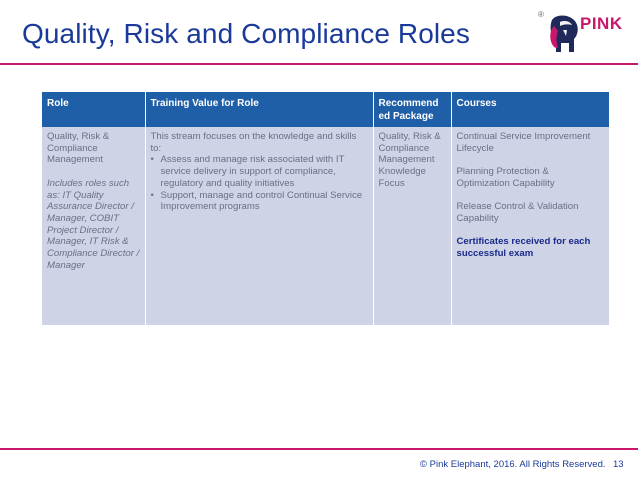  What do you see at coordinates (517, 212) in the screenshot?
I see `course-item: Release Control & Validation Capability` at bounding box center [517, 212].